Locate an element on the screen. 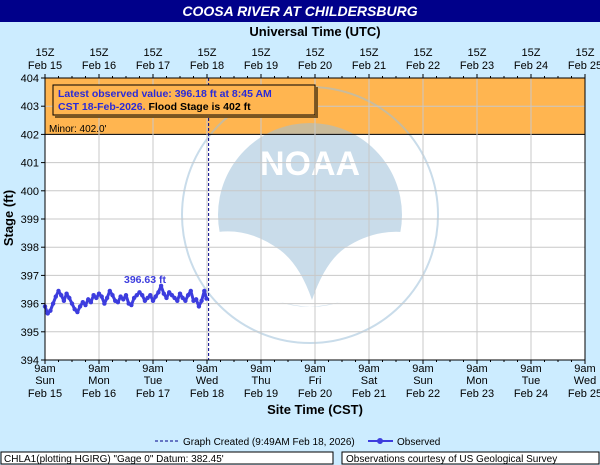  top-tick-label-date: Feb 15 is located at coordinates (45, 66).